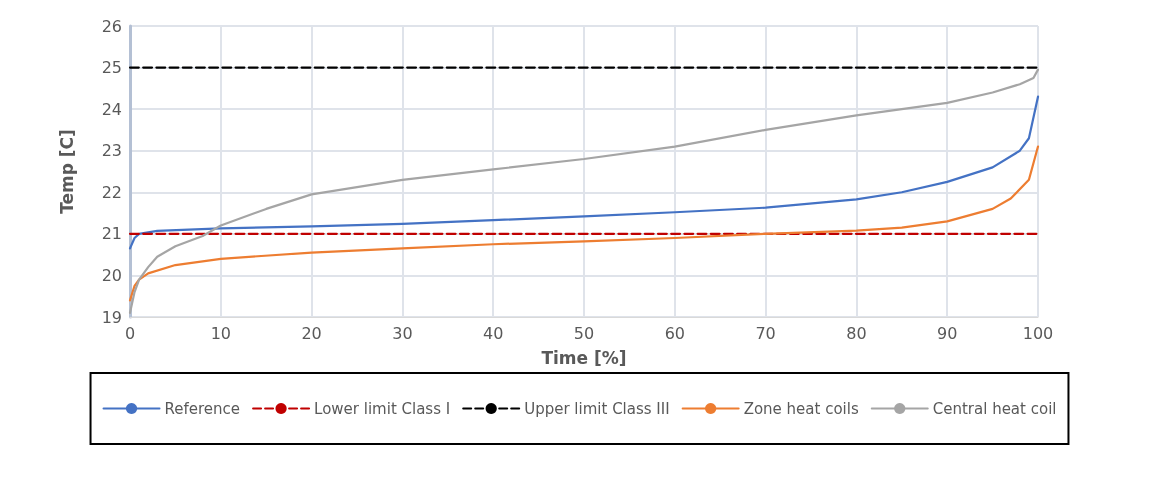 This screenshot has width=1159, height=480. I want to click on x-tick-label: 80, so click(856, 333).